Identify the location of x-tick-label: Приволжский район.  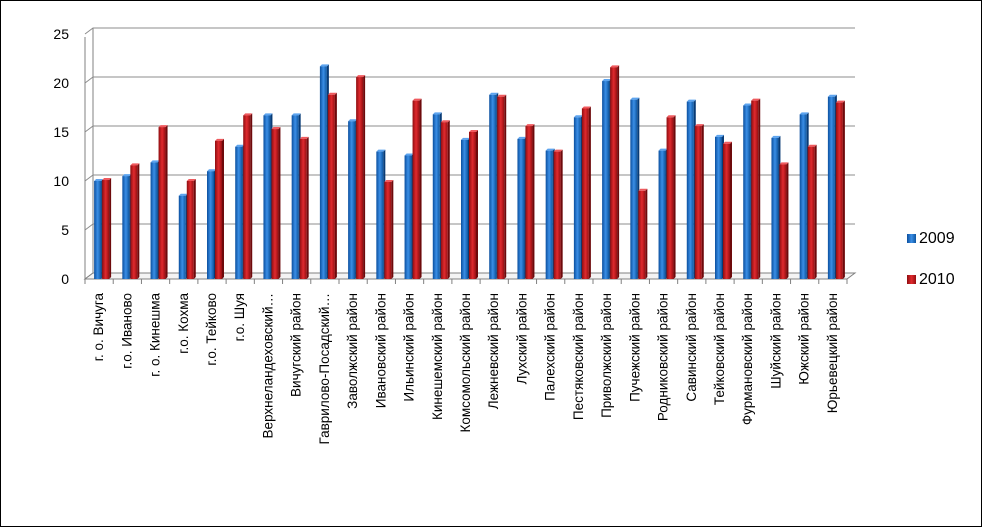
(606, 355).